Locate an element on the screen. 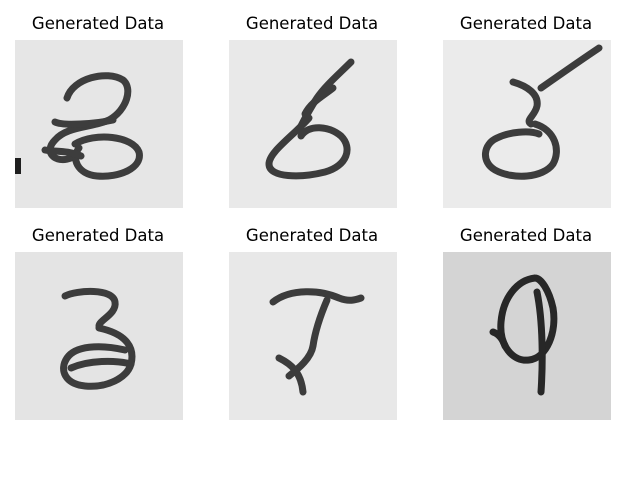  digit-7-like-drawing is located at coordinates (313, 336).